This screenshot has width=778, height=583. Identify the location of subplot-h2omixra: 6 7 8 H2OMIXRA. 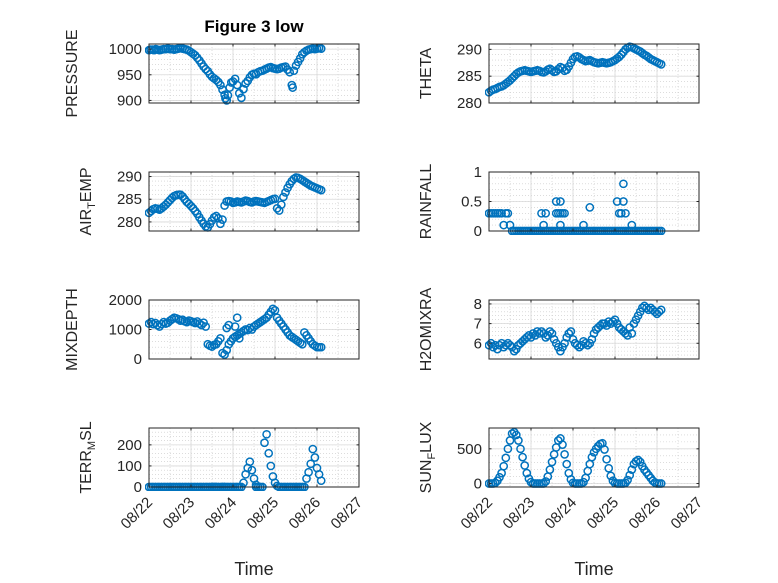
(559, 329).